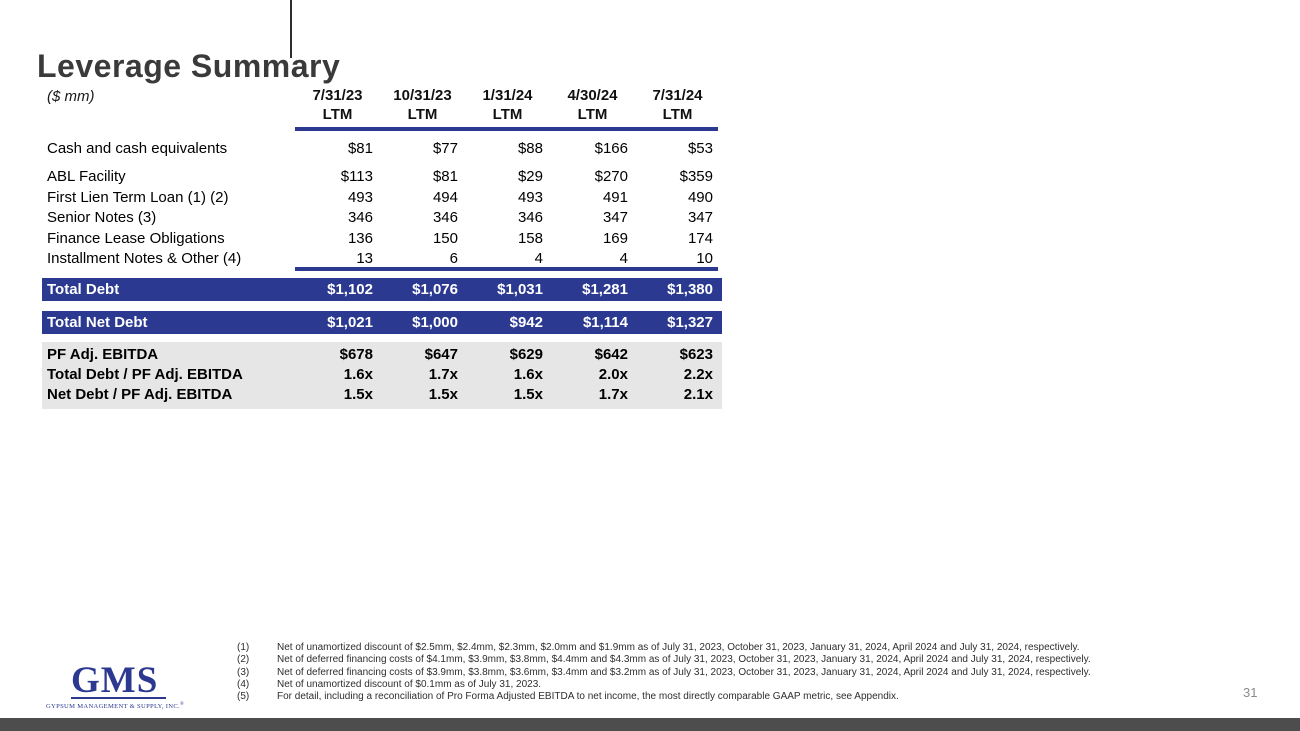 The height and width of the screenshot is (731, 1300). What do you see at coordinates (103, 354) in the screenshot?
I see `row-label: PF Adj. EBITDA` at bounding box center [103, 354].